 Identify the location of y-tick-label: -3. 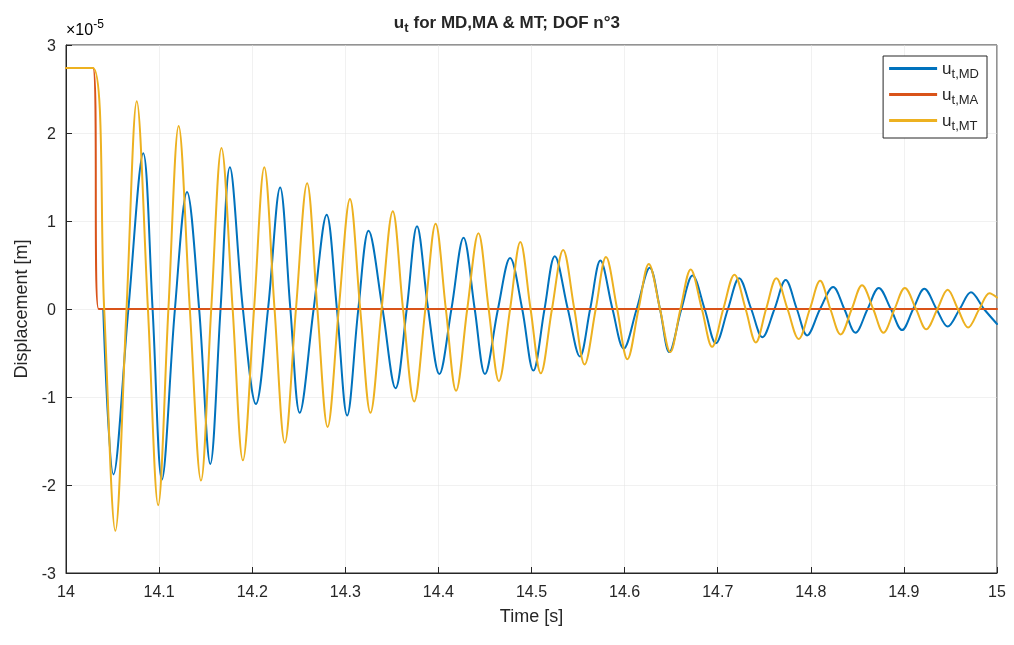
(49, 573).